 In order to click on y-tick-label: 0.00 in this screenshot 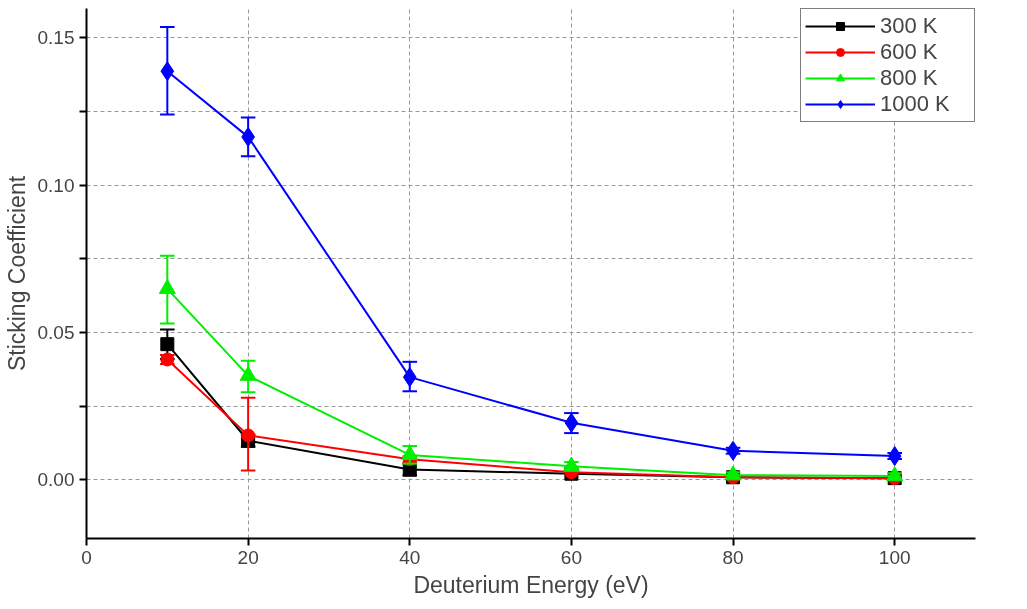, I will do `click(56, 480)`.